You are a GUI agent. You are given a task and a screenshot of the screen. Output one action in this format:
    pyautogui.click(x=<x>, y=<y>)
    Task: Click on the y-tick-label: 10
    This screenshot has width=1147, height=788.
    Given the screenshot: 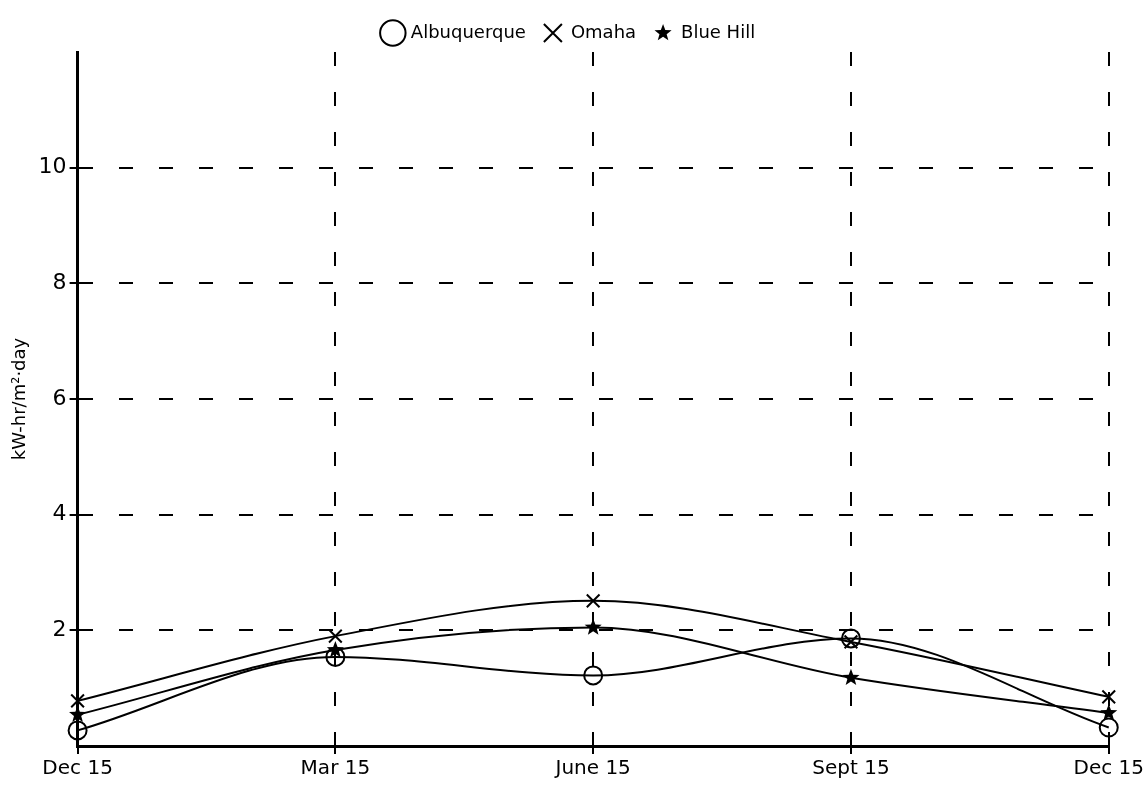 What is the action you would take?
    pyautogui.click(x=52, y=166)
    